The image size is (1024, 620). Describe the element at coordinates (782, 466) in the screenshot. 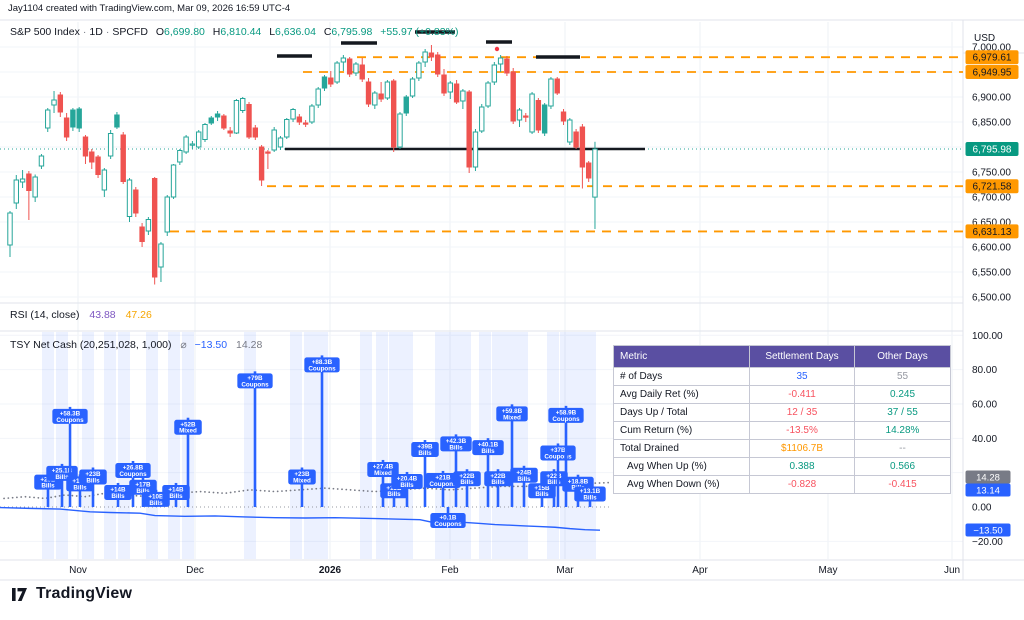

I see `table-row: Avg When Up (%) 0.388 0.566` at that location.